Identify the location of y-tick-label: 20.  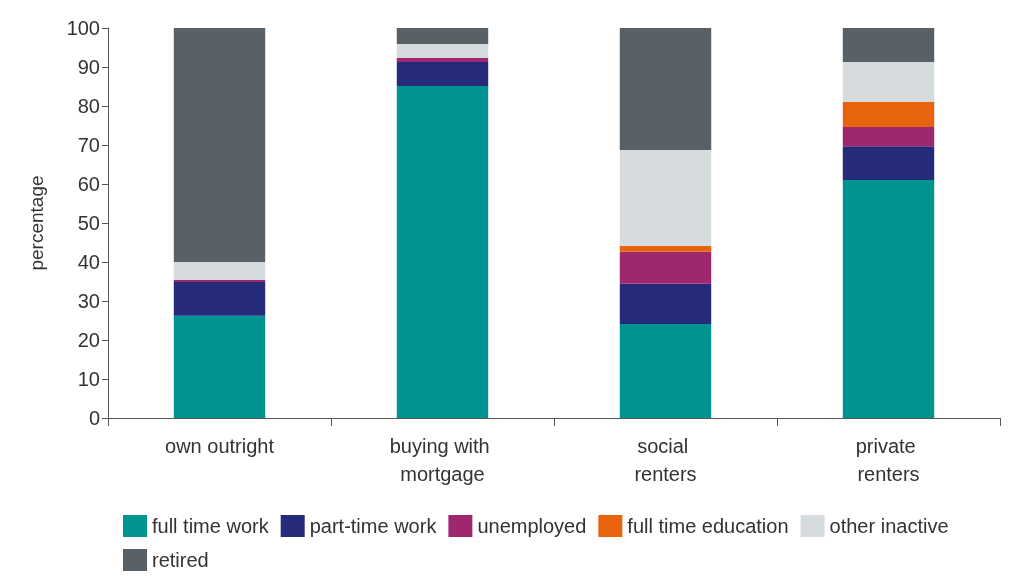
(88, 340).